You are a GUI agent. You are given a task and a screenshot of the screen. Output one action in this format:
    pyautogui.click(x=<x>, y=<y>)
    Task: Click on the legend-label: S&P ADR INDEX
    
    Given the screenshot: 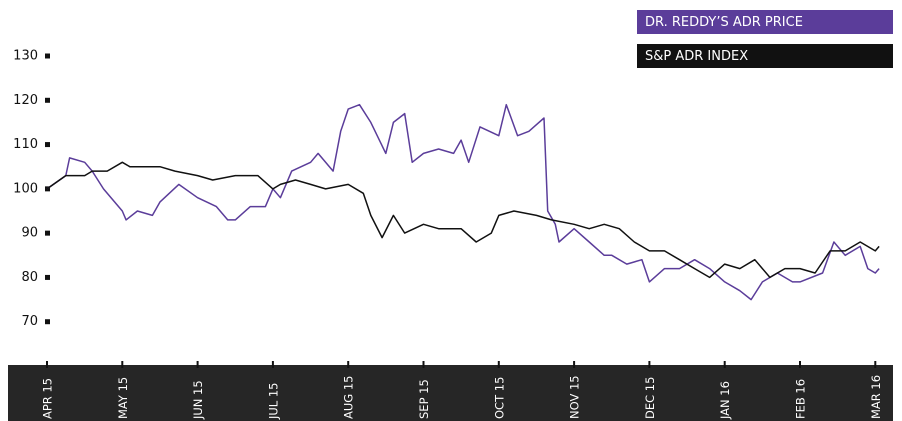 What is the action you would take?
    pyautogui.click(x=696, y=56)
    